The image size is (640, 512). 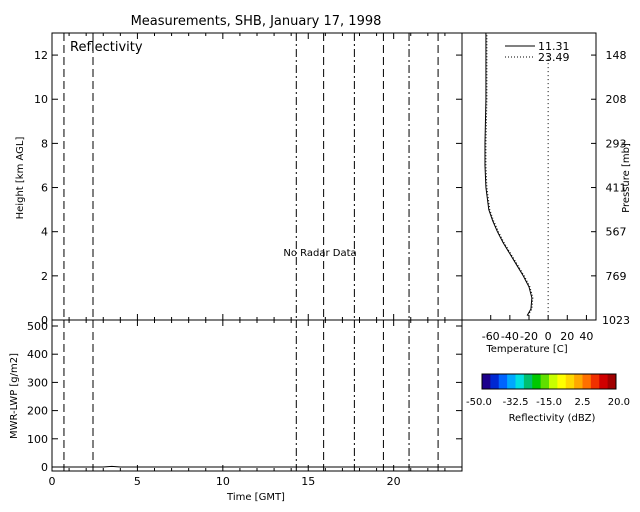 What do you see at coordinates (626, 178) in the screenshot?
I see `pressure-axis-label: Pressure [mb]` at bounding box center [626, 178].